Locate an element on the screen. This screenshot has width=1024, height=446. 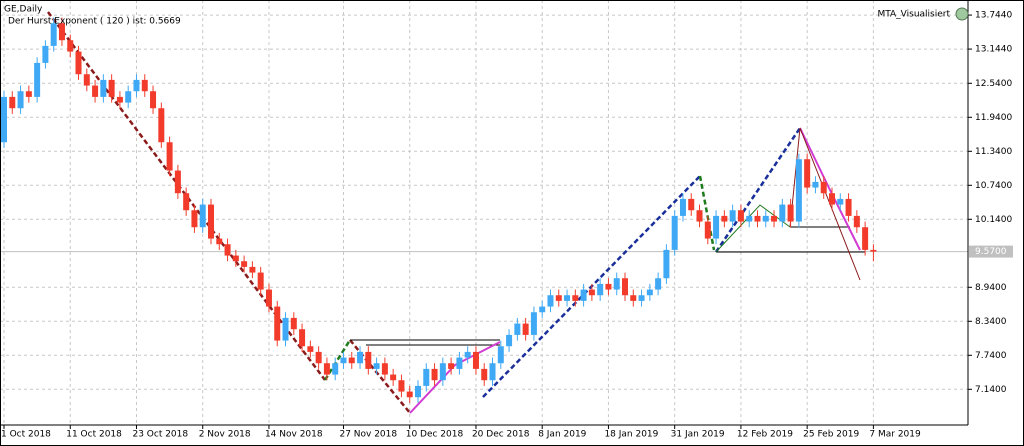
x-tick-label: 2 Nov 2018 is located at coordinates (225, 435).